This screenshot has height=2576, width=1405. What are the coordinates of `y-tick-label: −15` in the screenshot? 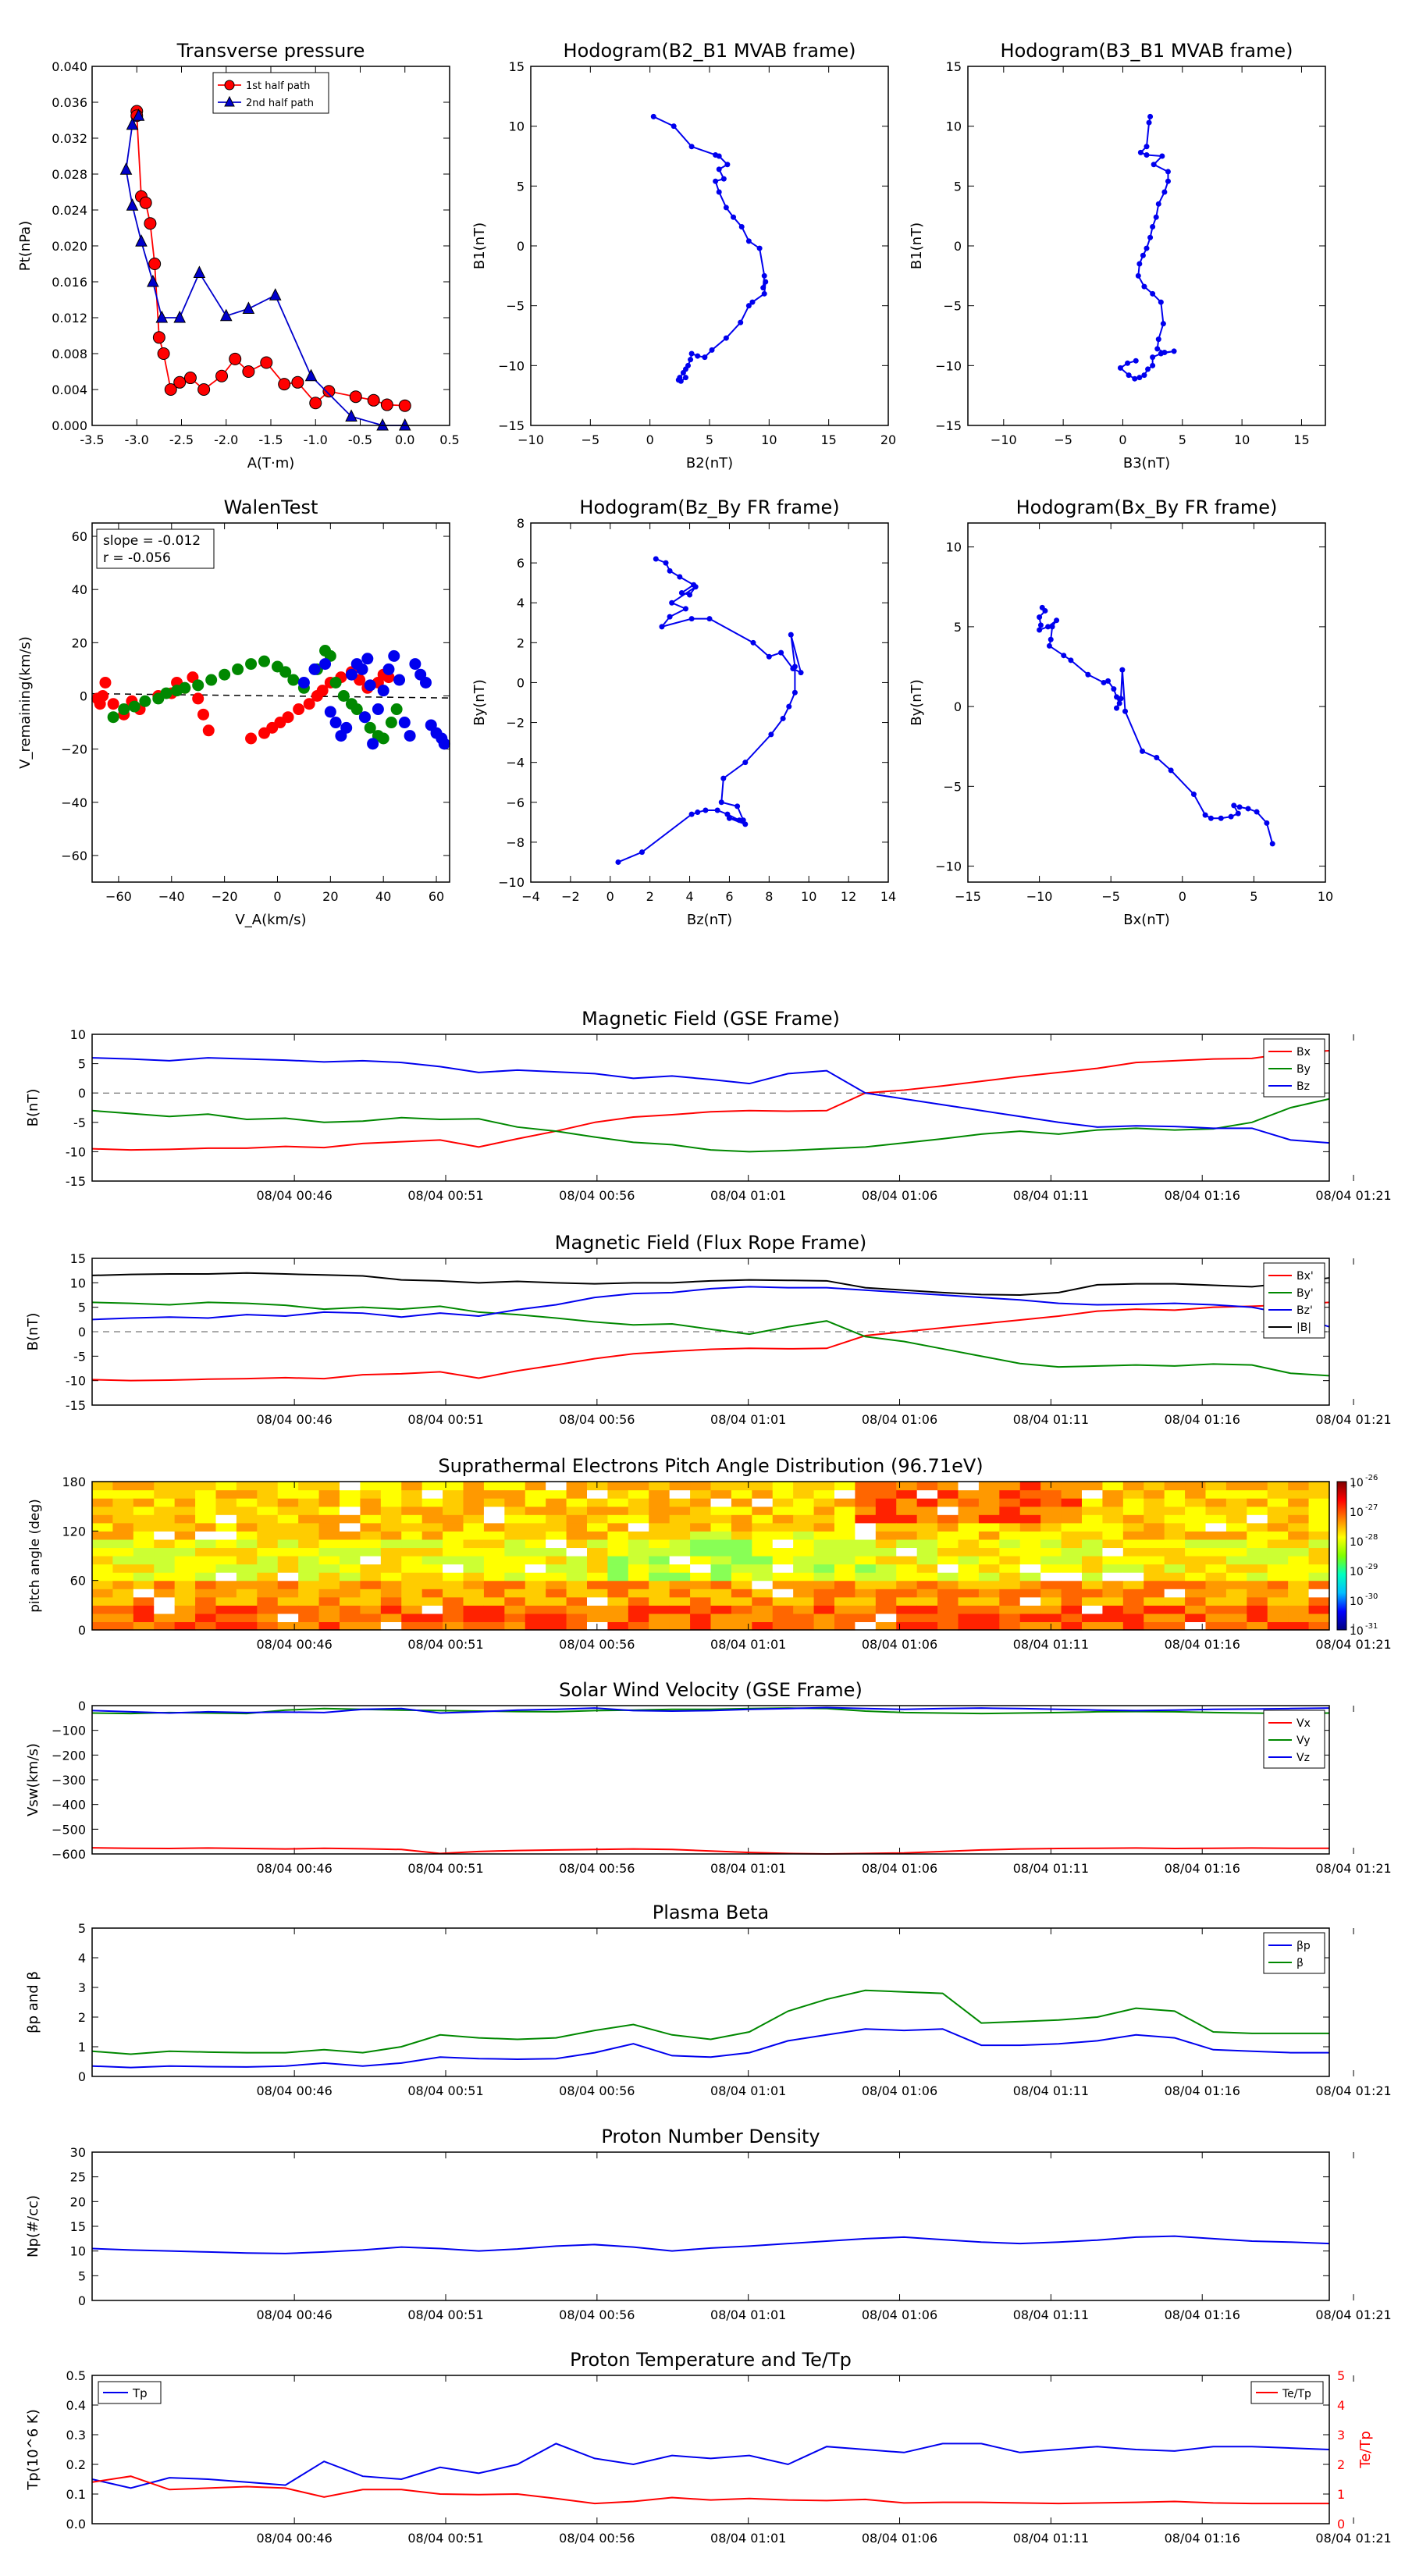 It's located at (949, 425).